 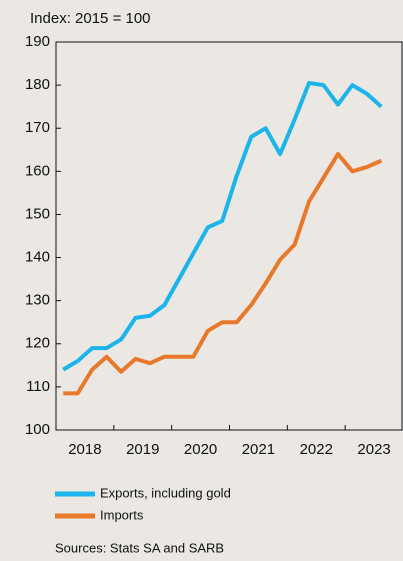 I want to click on y-tick-label: 110, so click(x=38, y=386).